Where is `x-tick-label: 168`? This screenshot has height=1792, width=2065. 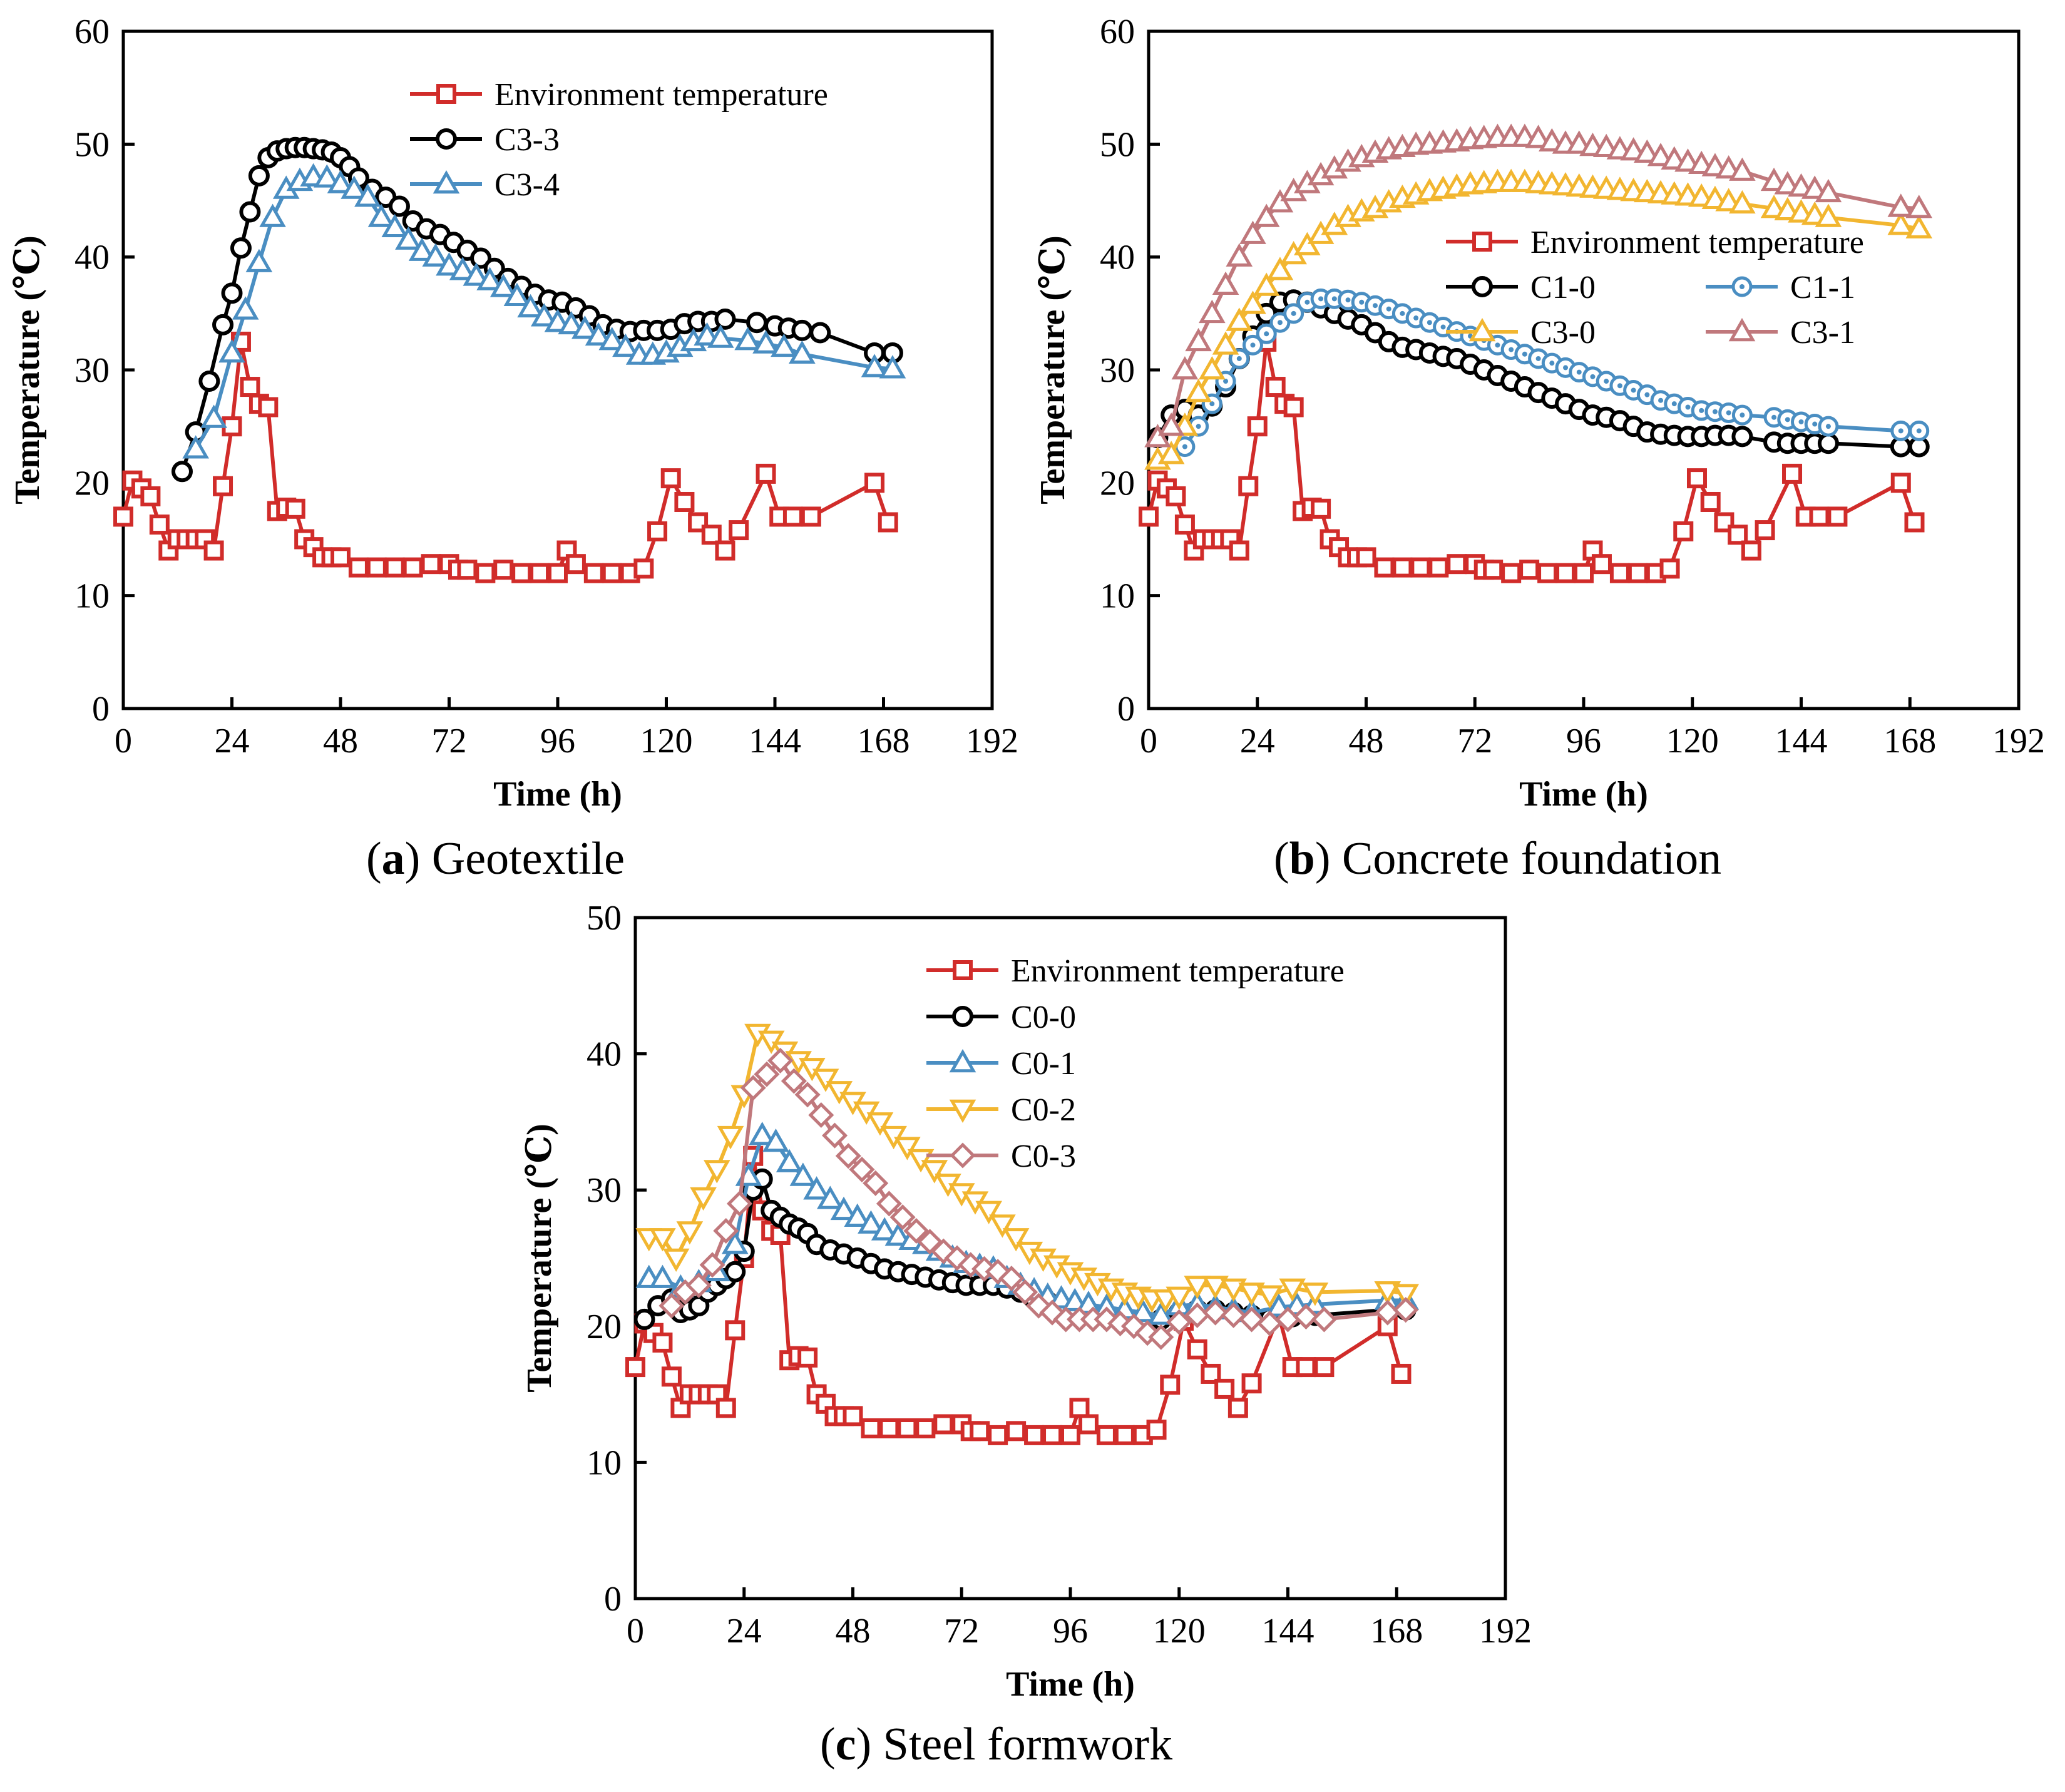
x-tick-label: 168 is located at coordinates (1396, 1631).